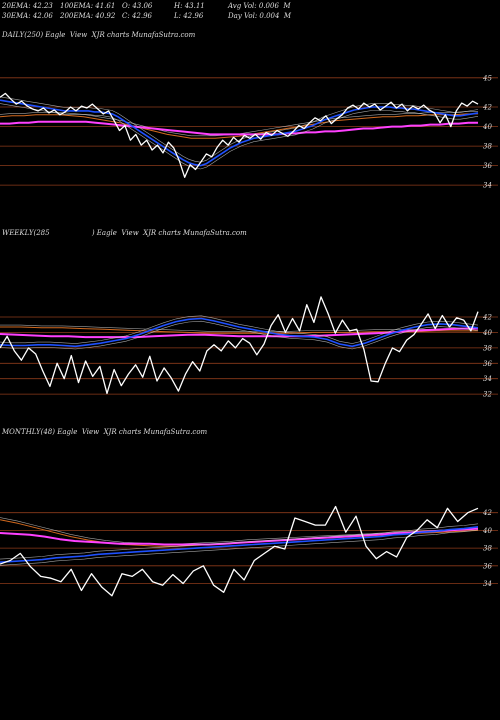 The image size is (500, 720). I want to click on daily-series-ema_orange, so click(239, 126).